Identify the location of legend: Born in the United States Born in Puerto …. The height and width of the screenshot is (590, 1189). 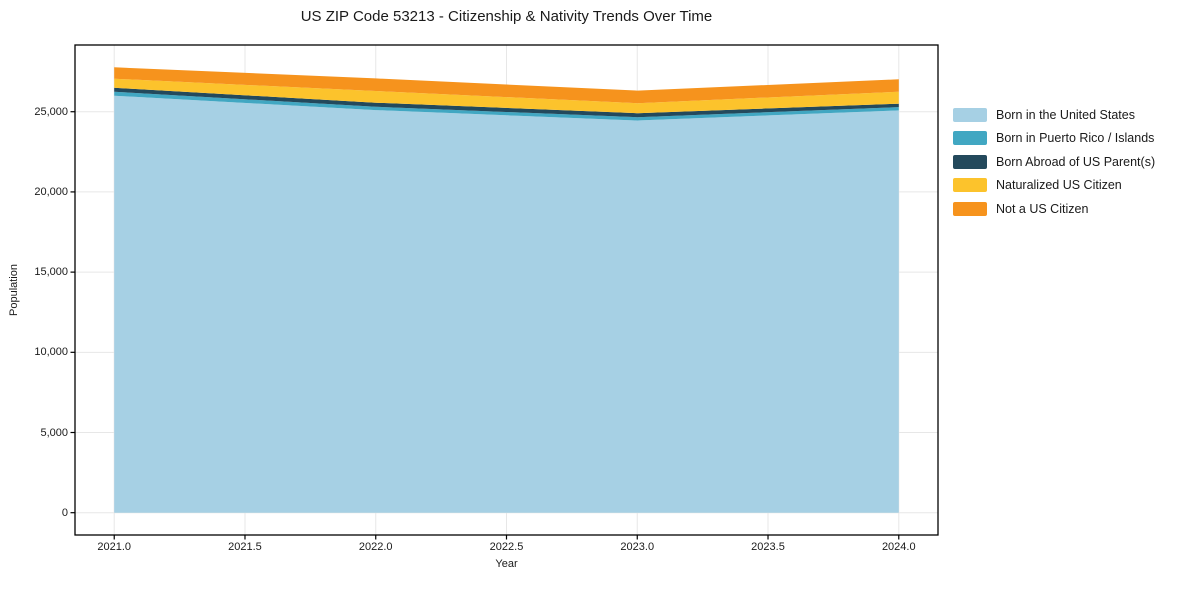
(1054, 165).